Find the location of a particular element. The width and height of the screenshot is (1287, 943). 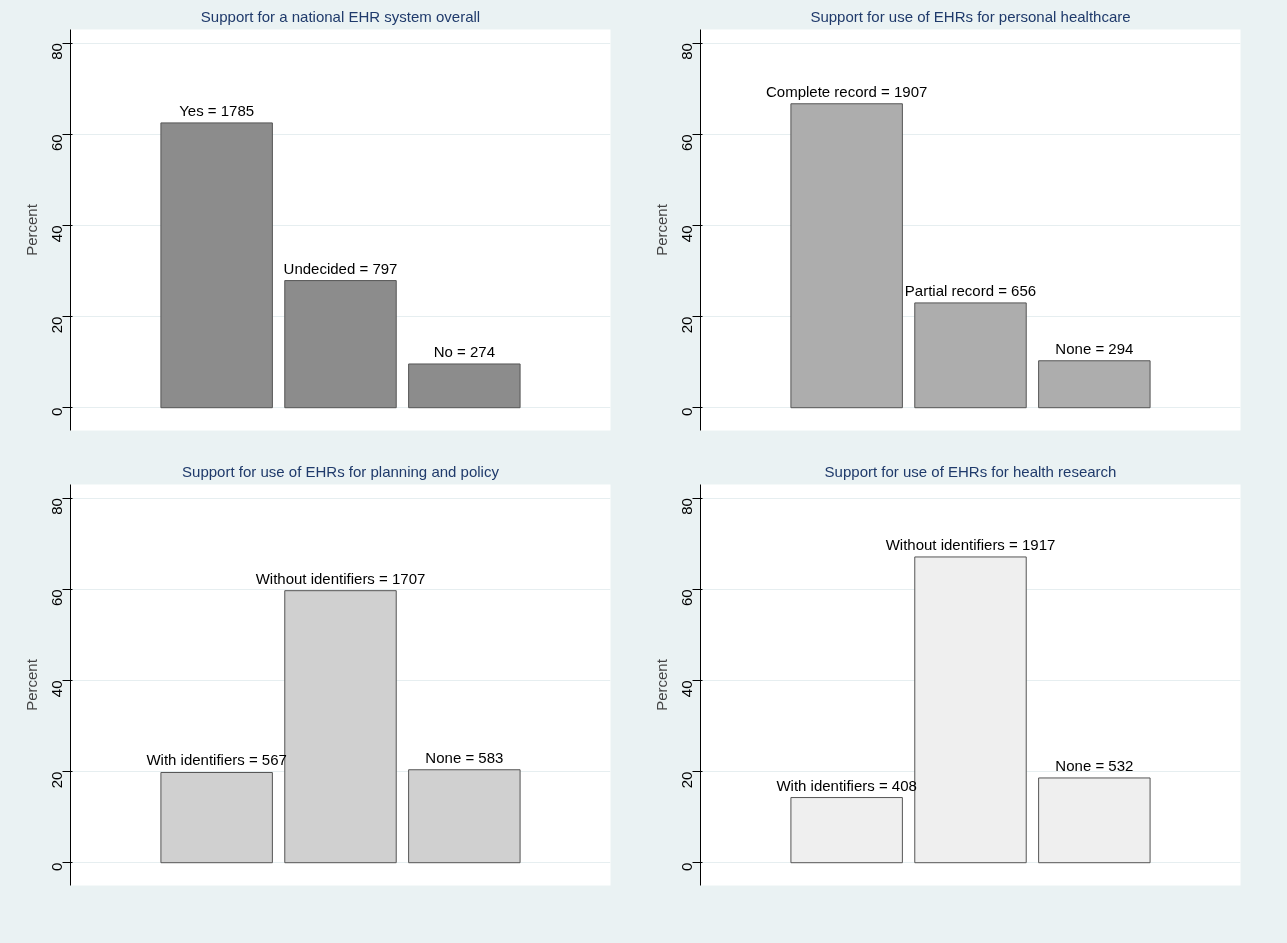

annotation: None = 583 is located at coordinates (464, 757).